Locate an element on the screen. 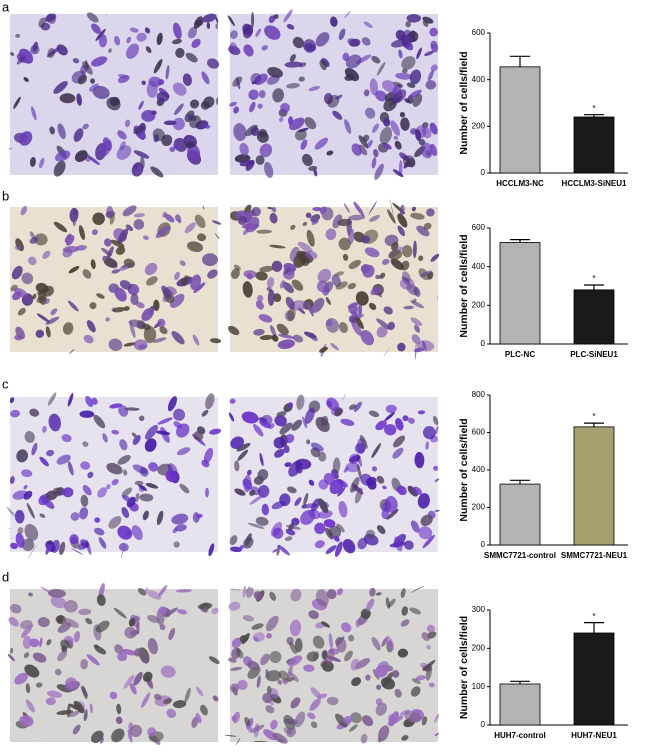 The height and width of the screenshot is (752, 650). y-axis-label: Number of cells/field is located at coordinates (464, 285).